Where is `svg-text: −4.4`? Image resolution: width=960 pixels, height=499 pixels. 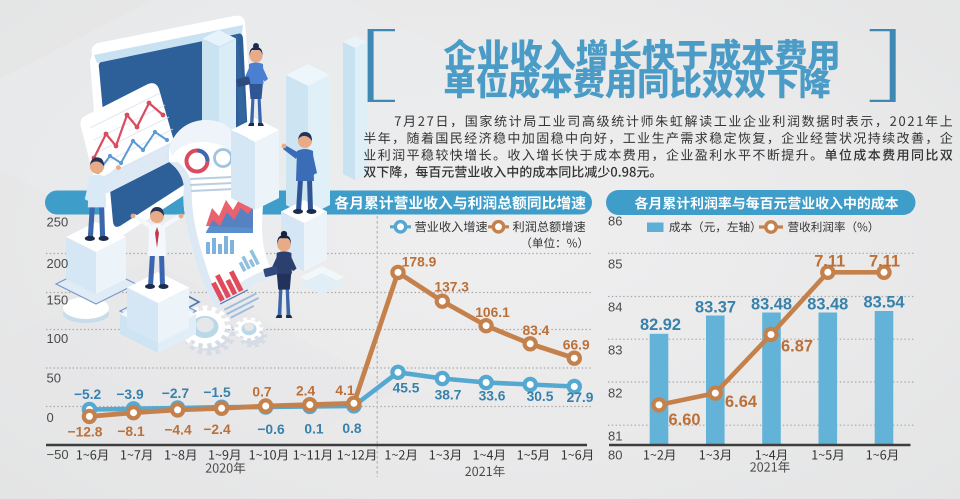
svg-text: −4.4 is located at coordinates (178, 429).